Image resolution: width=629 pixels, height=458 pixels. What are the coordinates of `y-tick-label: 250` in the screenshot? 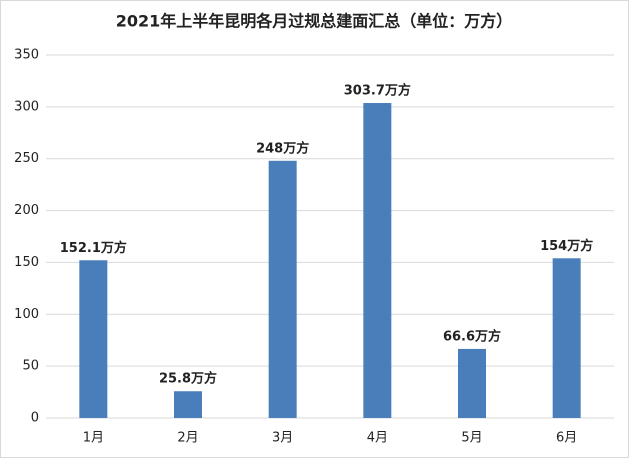 It's located at (26, 158).